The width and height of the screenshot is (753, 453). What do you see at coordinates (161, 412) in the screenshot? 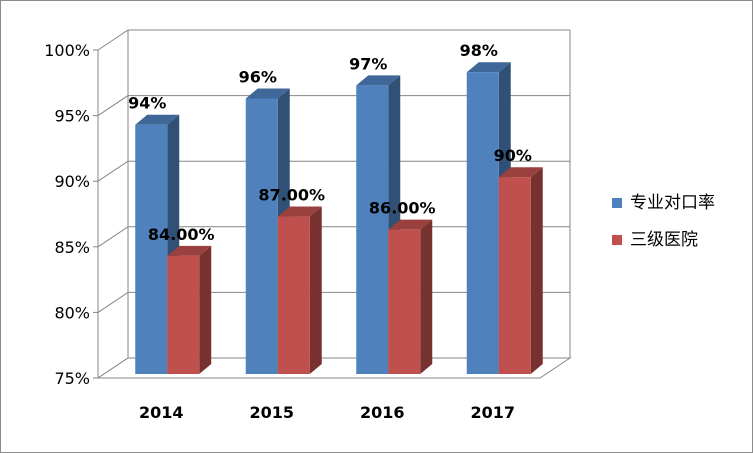
I see `x-category-label: 2014` at bounding box center [161, 412].